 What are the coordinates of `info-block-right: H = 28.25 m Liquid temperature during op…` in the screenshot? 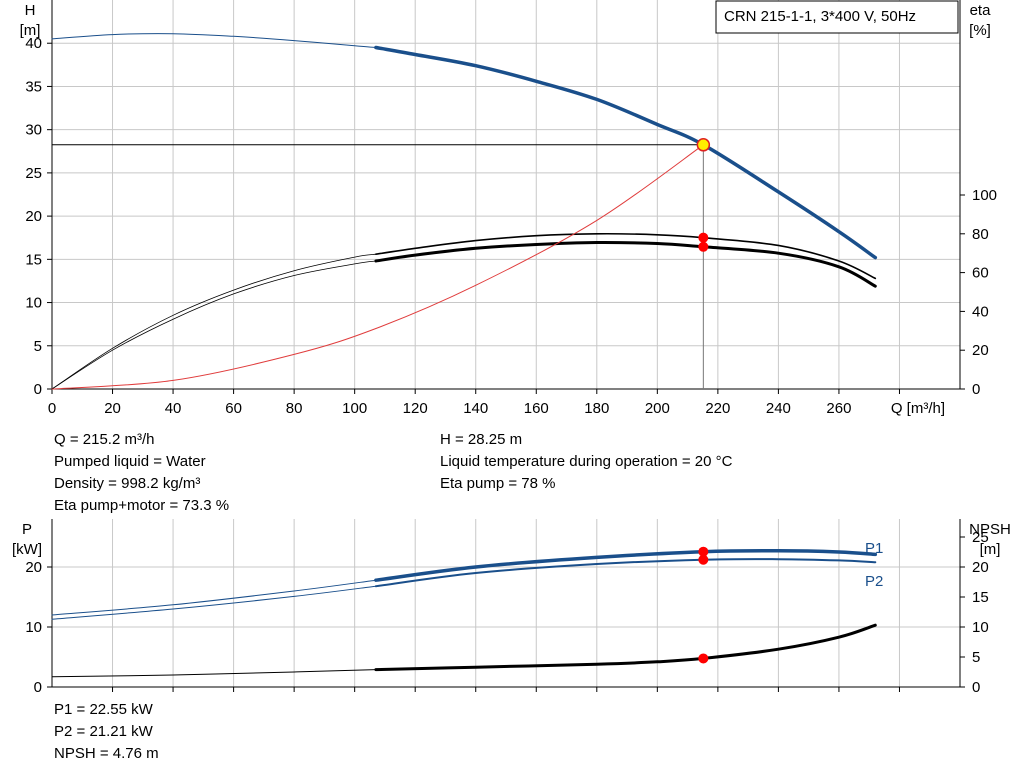 It's located at (586, 462).